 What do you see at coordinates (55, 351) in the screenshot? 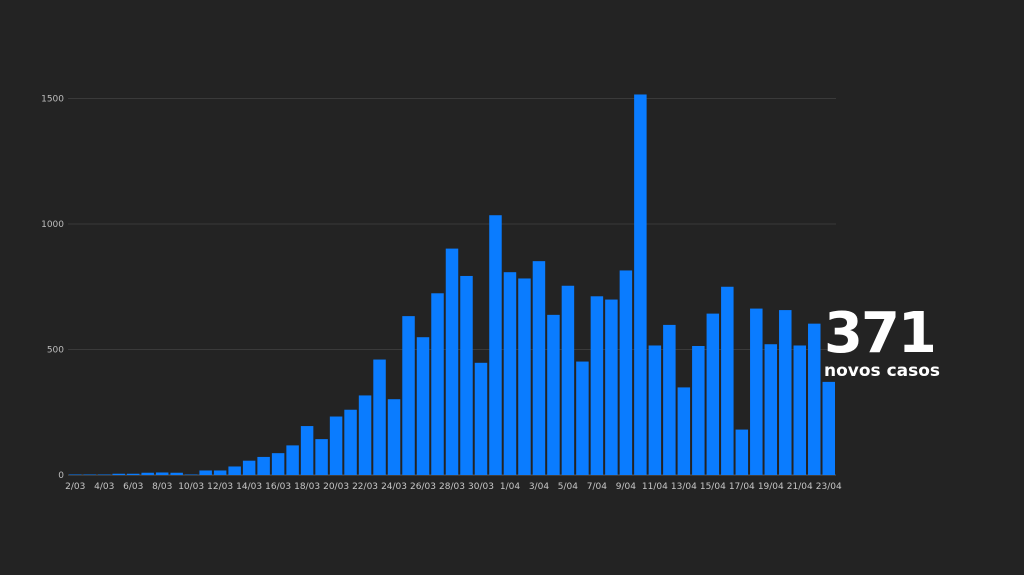
I see `y-tick-label: 500` at bounding box center [55, 351].